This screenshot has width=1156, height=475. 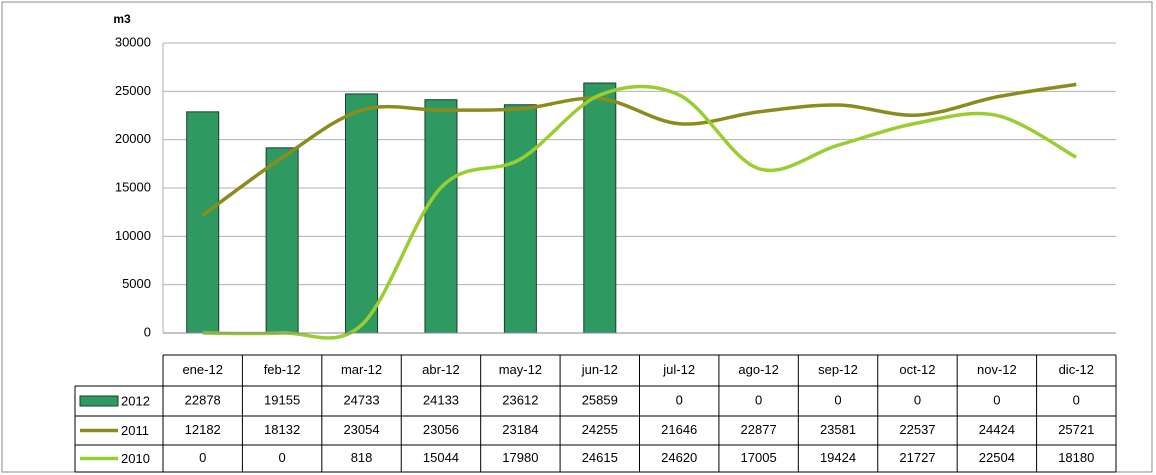 What do you see at coordinates (1076, 429) in the screenshot?
I see `table-cell: 25721` at bounding box center [1076, 429].